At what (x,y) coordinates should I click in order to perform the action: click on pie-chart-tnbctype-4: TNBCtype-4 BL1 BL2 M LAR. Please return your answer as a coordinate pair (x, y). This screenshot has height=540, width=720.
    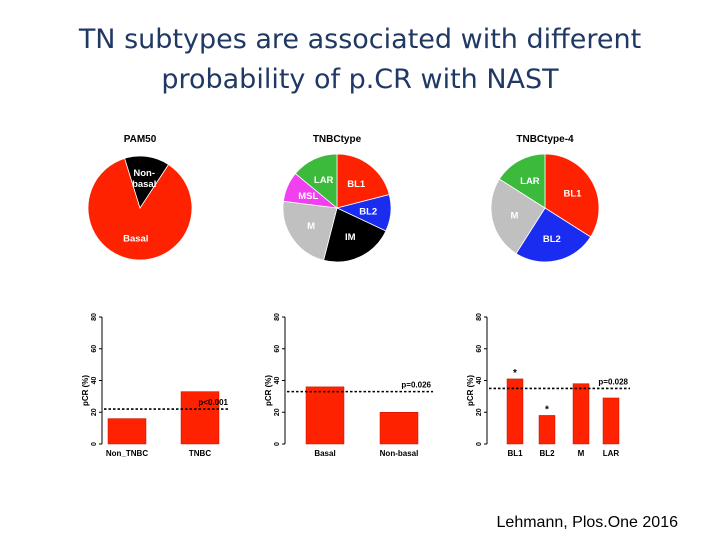
    Looking at the image, I should click on (545, 198).